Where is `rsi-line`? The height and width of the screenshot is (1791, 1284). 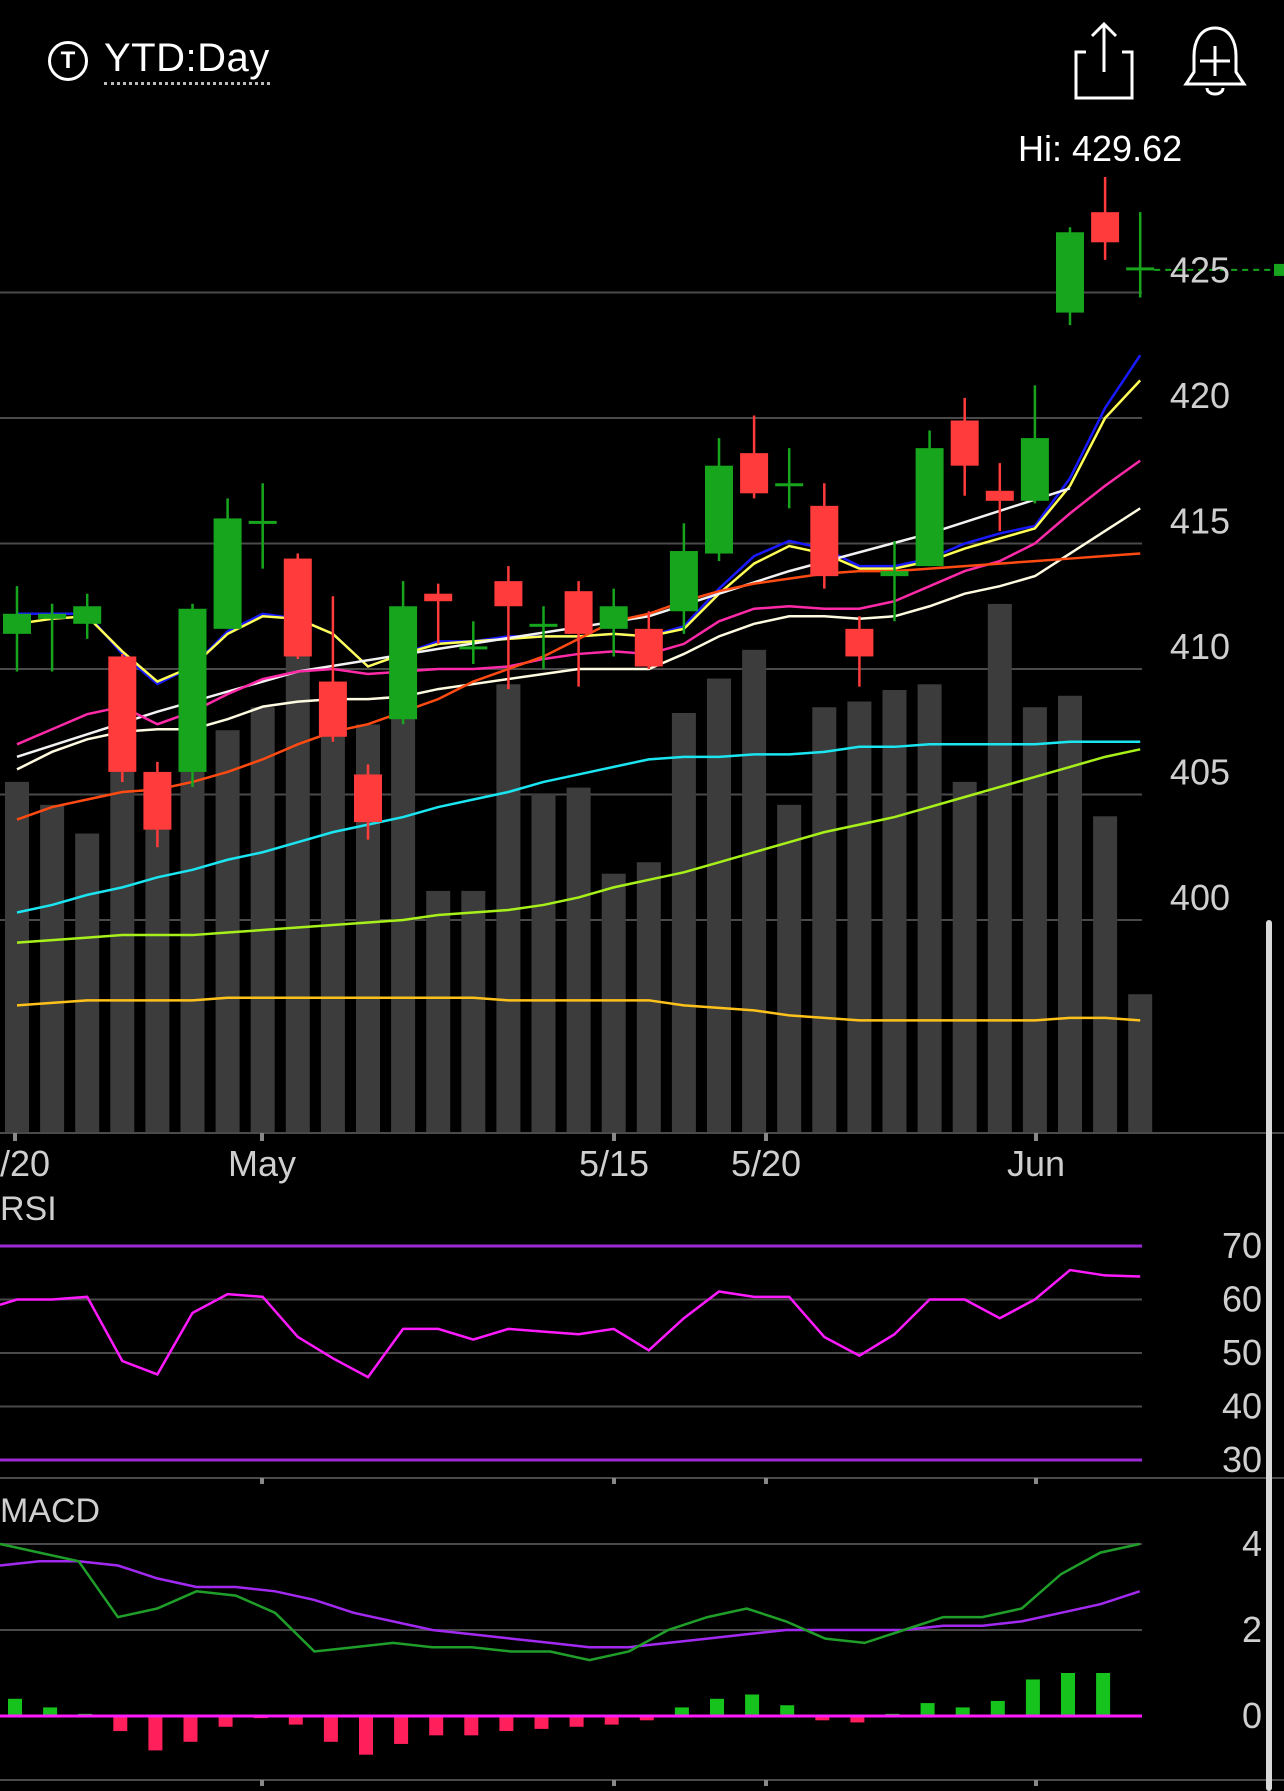 rsi-line is located at coordinates (570, 1323).